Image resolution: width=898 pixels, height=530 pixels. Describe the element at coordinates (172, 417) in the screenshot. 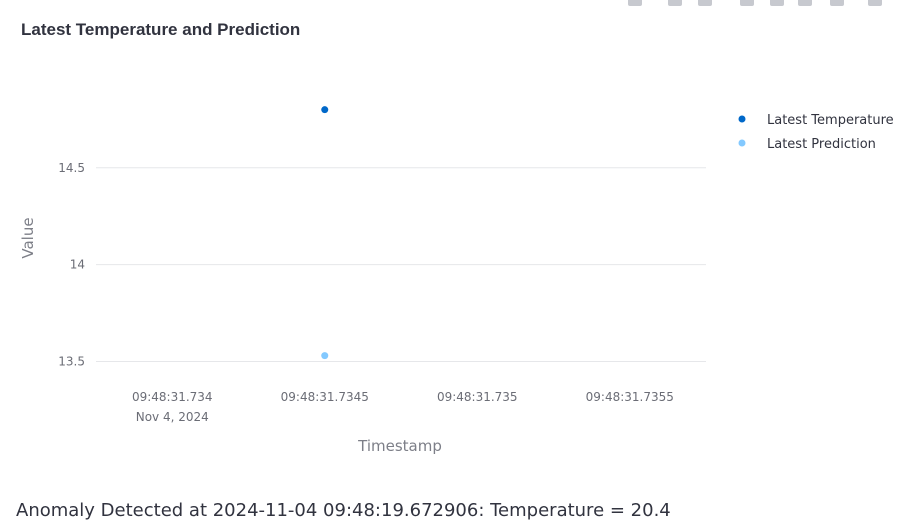

I see `x-tick-sublabel: Nov 4, 2024` at that location.